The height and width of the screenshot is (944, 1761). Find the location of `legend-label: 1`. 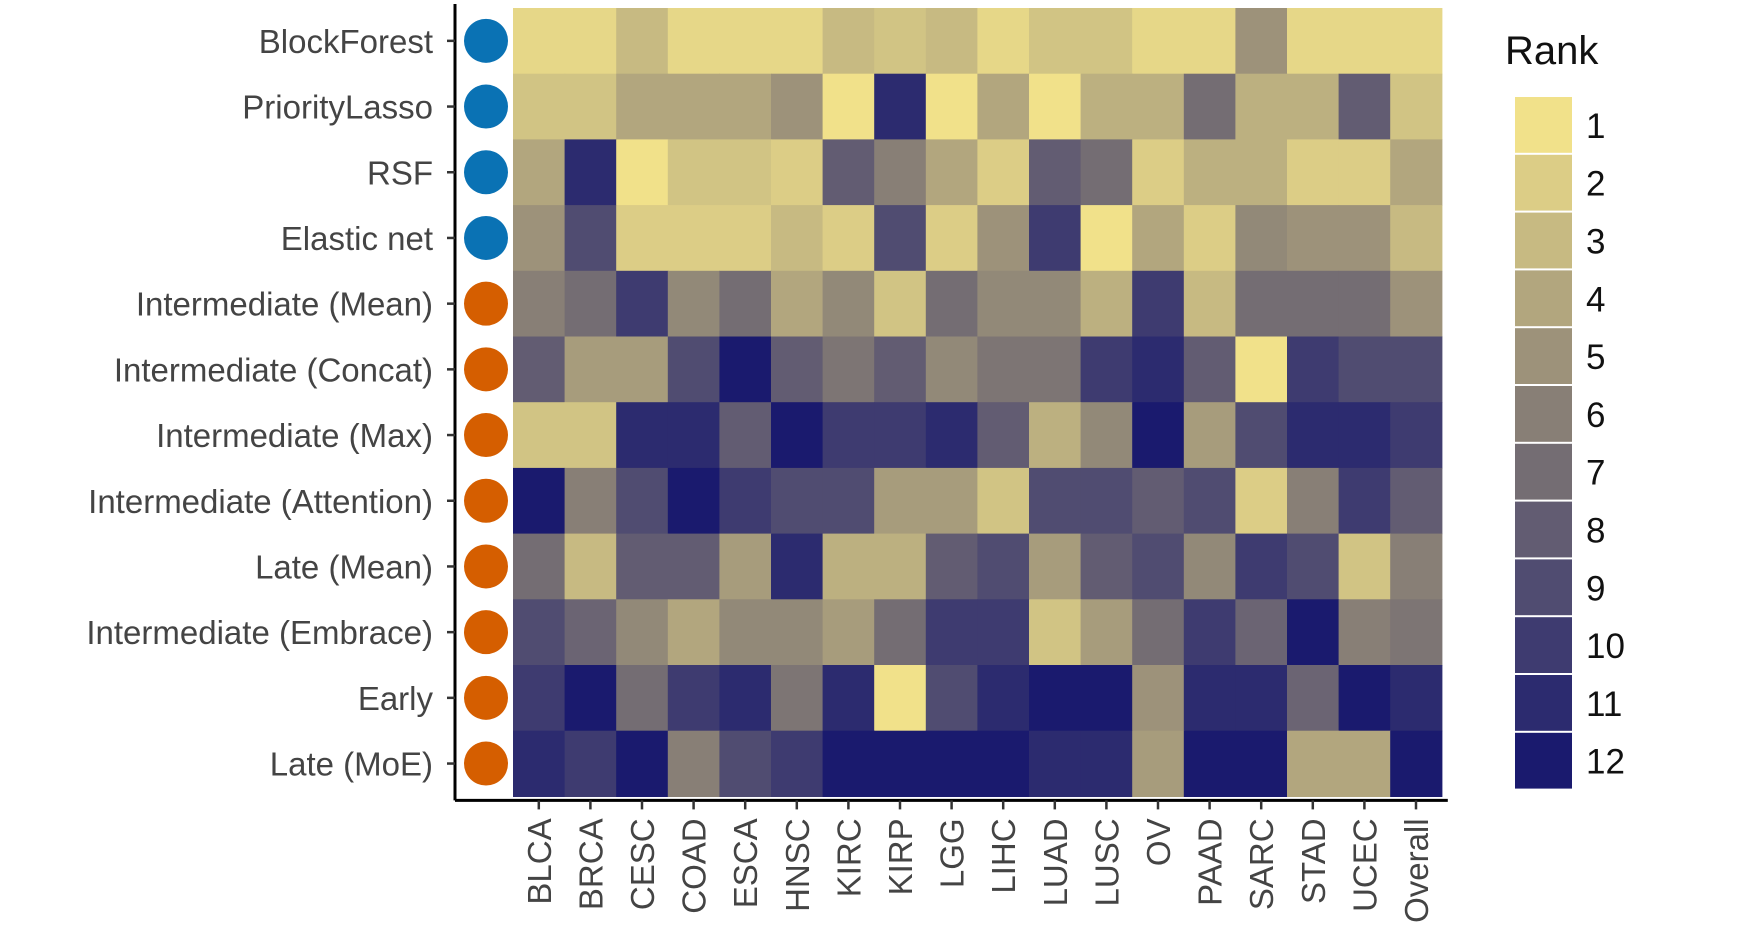

legend-label: 1 is located at coordinates (1595, 126).